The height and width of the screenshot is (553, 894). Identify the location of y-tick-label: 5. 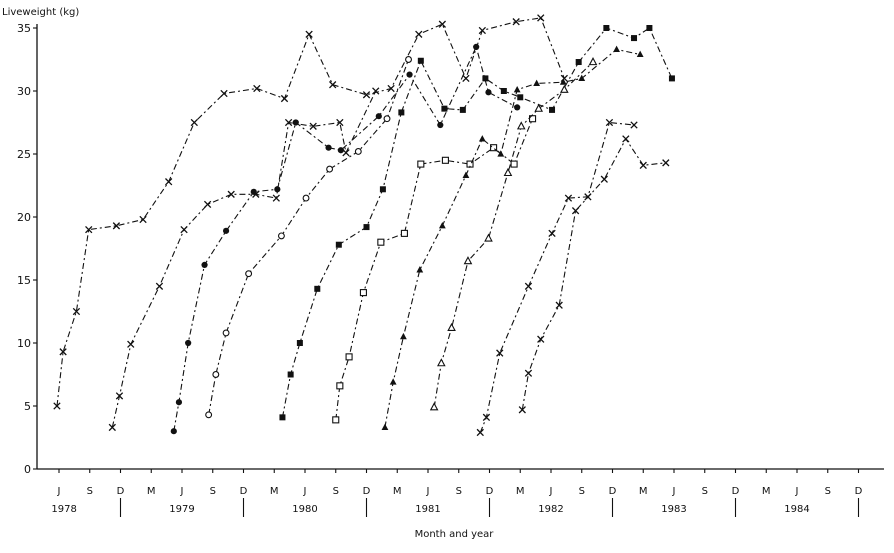
(27, 406).